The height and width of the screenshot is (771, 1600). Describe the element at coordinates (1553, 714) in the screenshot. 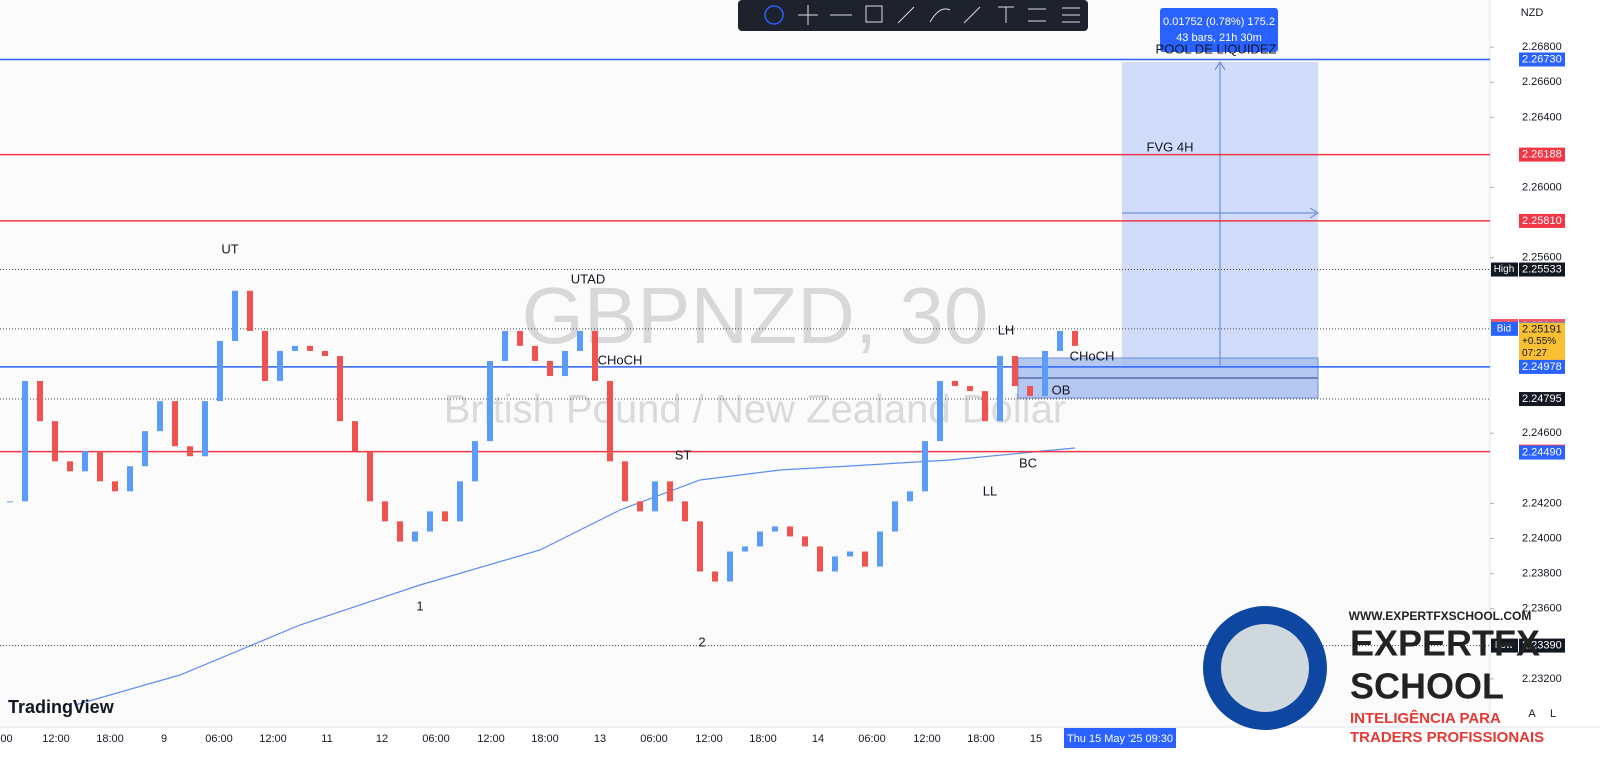

I see `scale-btn: L` at that location.